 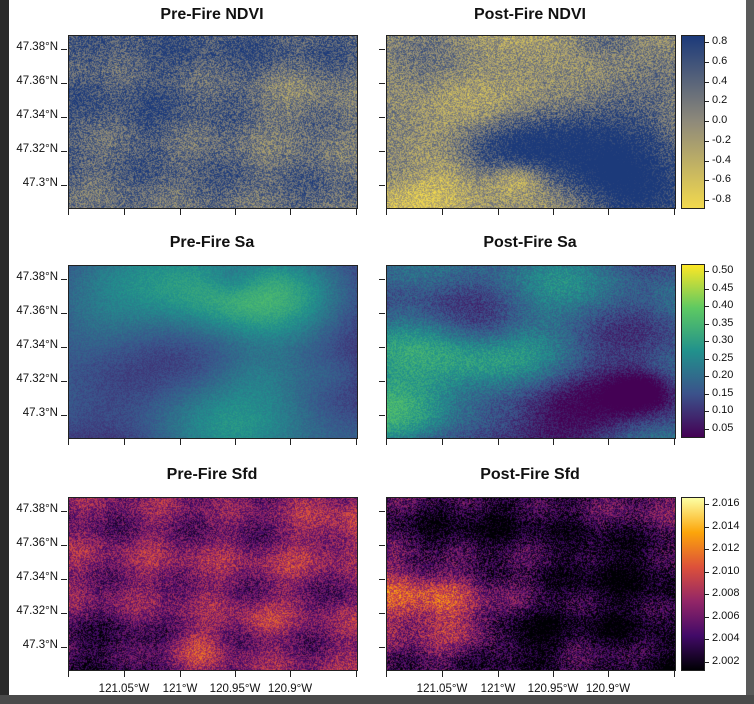 I want to click on chart-title: Pre-Fire NDVI, so click(x=212, y=15).